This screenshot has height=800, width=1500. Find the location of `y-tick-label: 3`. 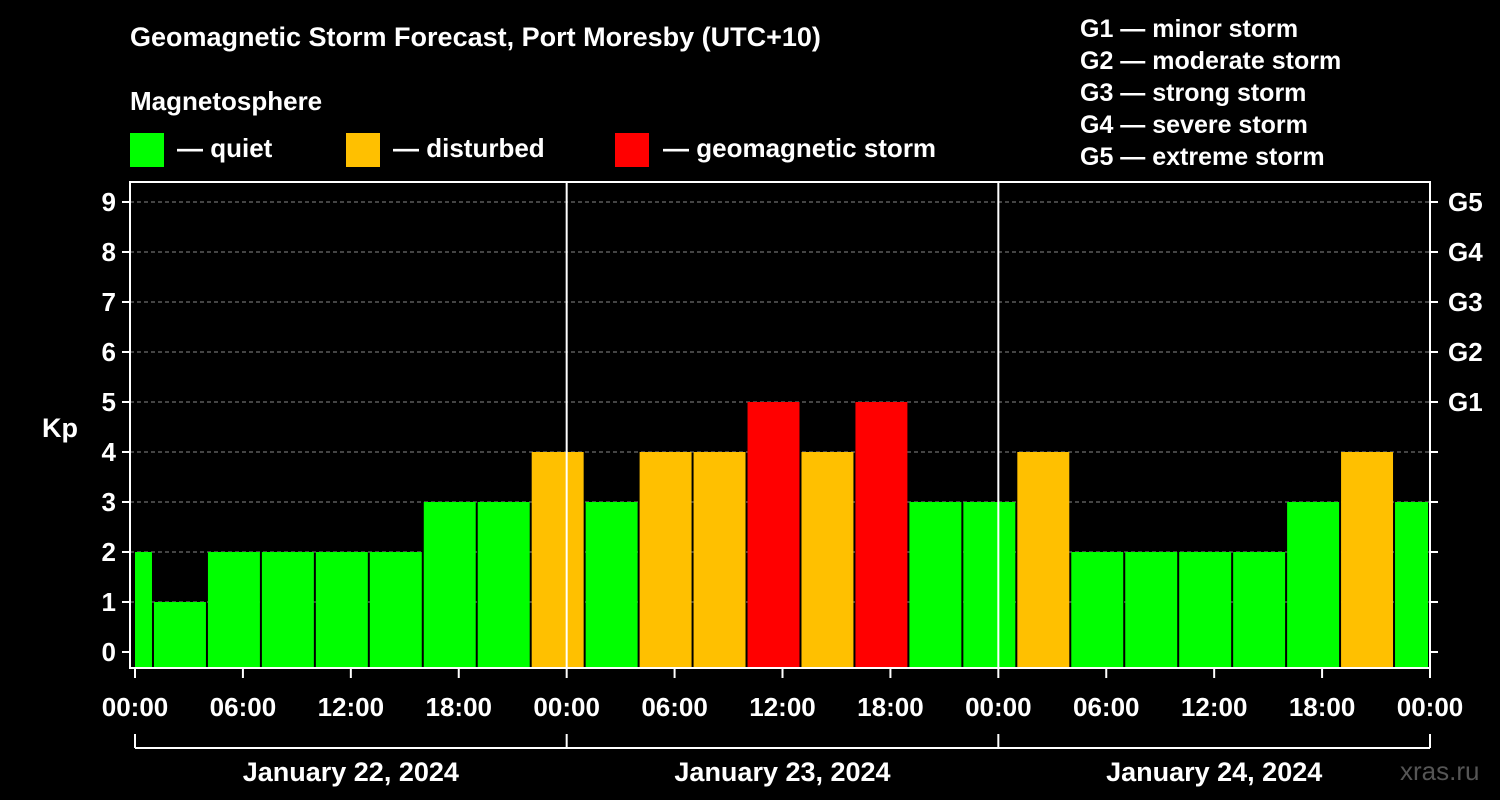

y-tick-label: 3 is located at coordinates (109, 502).